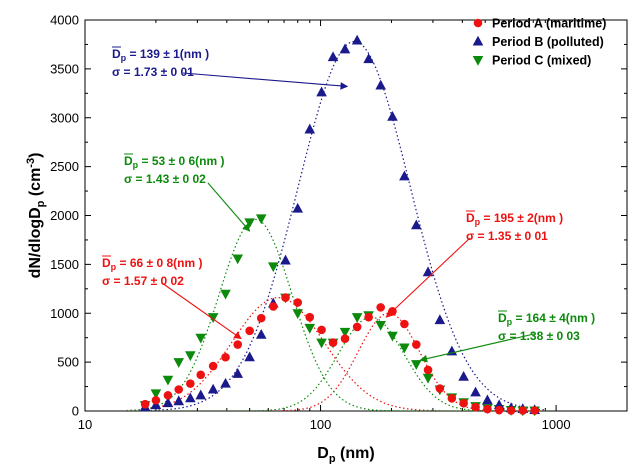 The height and width of the screenshot is (464, 636). Describe the element at coordinates (321, 424) in the screenshot. I see `x-tick-label: 100` at that location.